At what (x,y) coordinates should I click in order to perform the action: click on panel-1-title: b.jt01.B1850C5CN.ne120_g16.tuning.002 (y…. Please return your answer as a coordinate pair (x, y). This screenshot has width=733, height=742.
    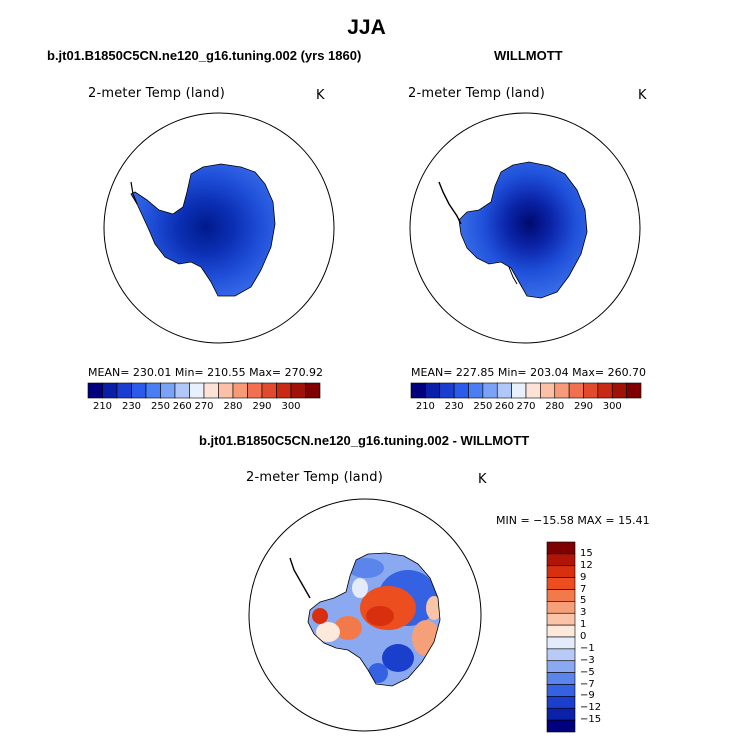
    Looking at the image, I should click on (204, 55).